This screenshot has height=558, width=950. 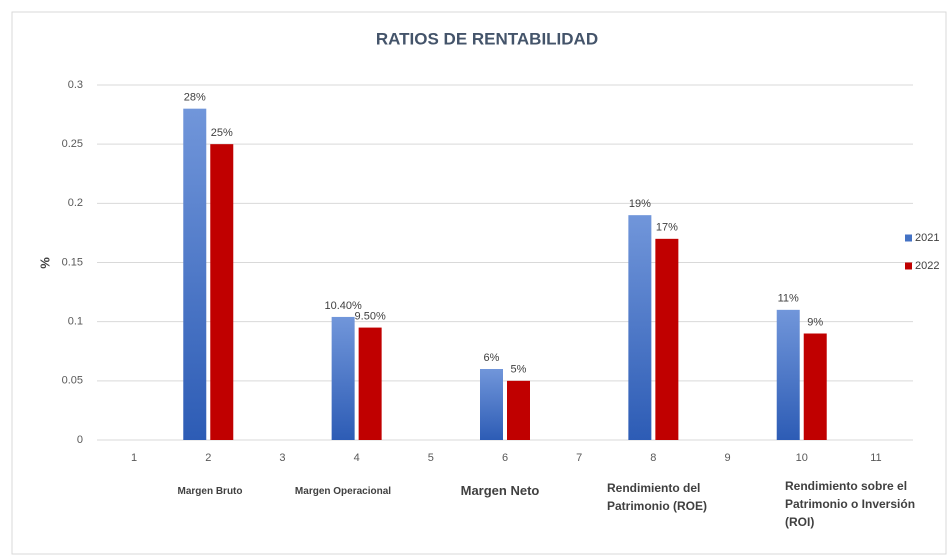 I want to click on y-tick-label: 0.15, so click(x=72, y=262).